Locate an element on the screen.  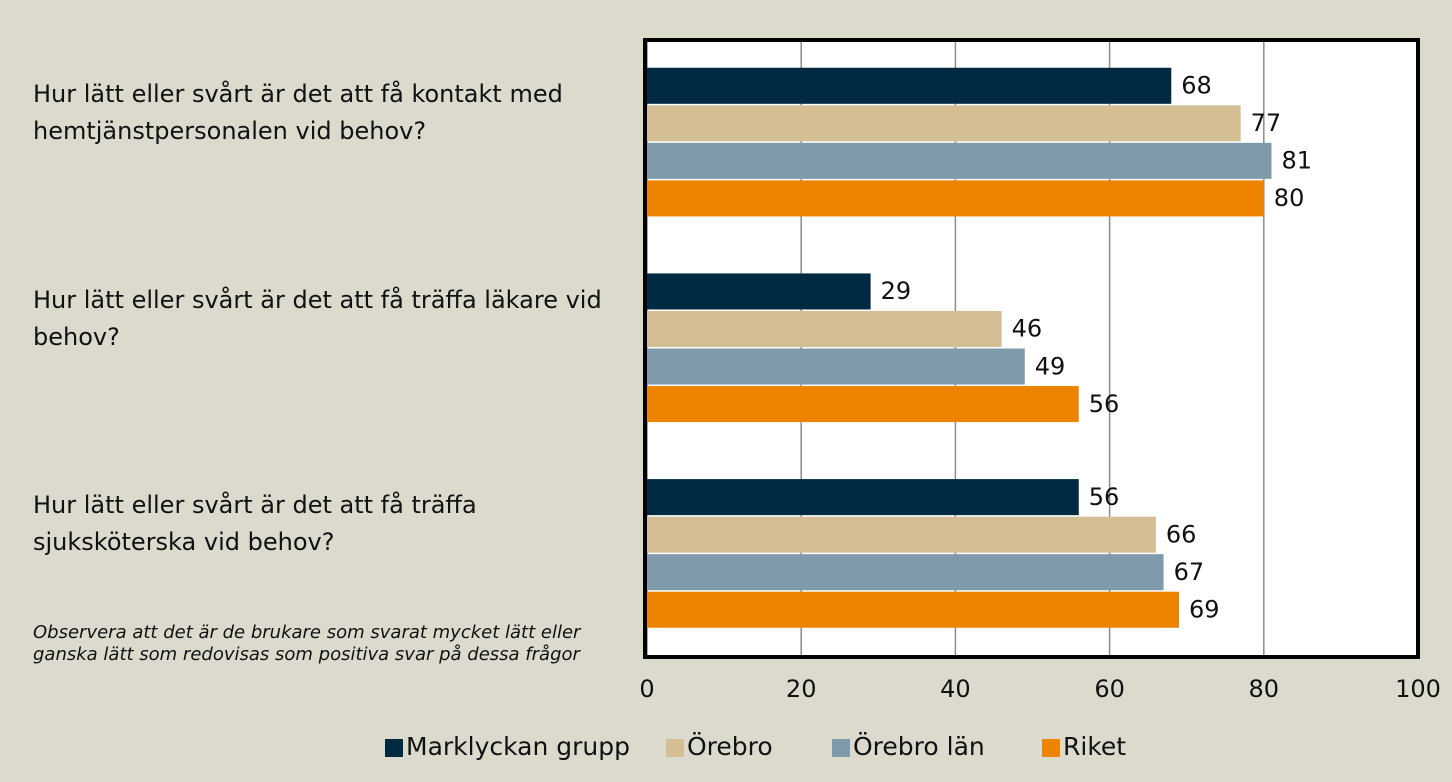
data-label: 81 is located at coordinates (1297, 161).